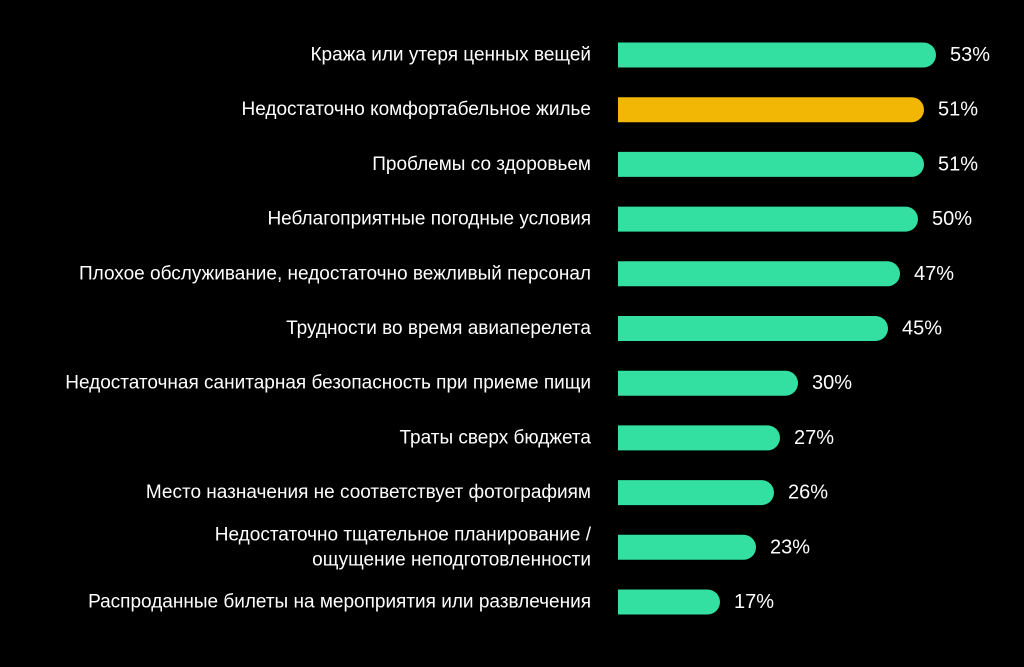 This screenshot has width=1024, height=667. What do you see at coordinates (416, 109) in the screenshot?
I see `category-label-1: Недостаточно комфортабельное жилье` at bounding box center [416, 109].